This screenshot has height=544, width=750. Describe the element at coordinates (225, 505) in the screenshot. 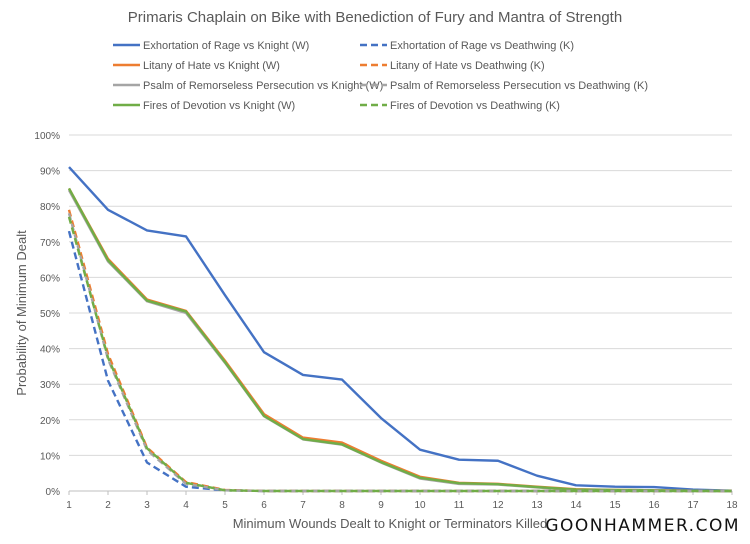

I see `x-tick-label: 5` at that location.